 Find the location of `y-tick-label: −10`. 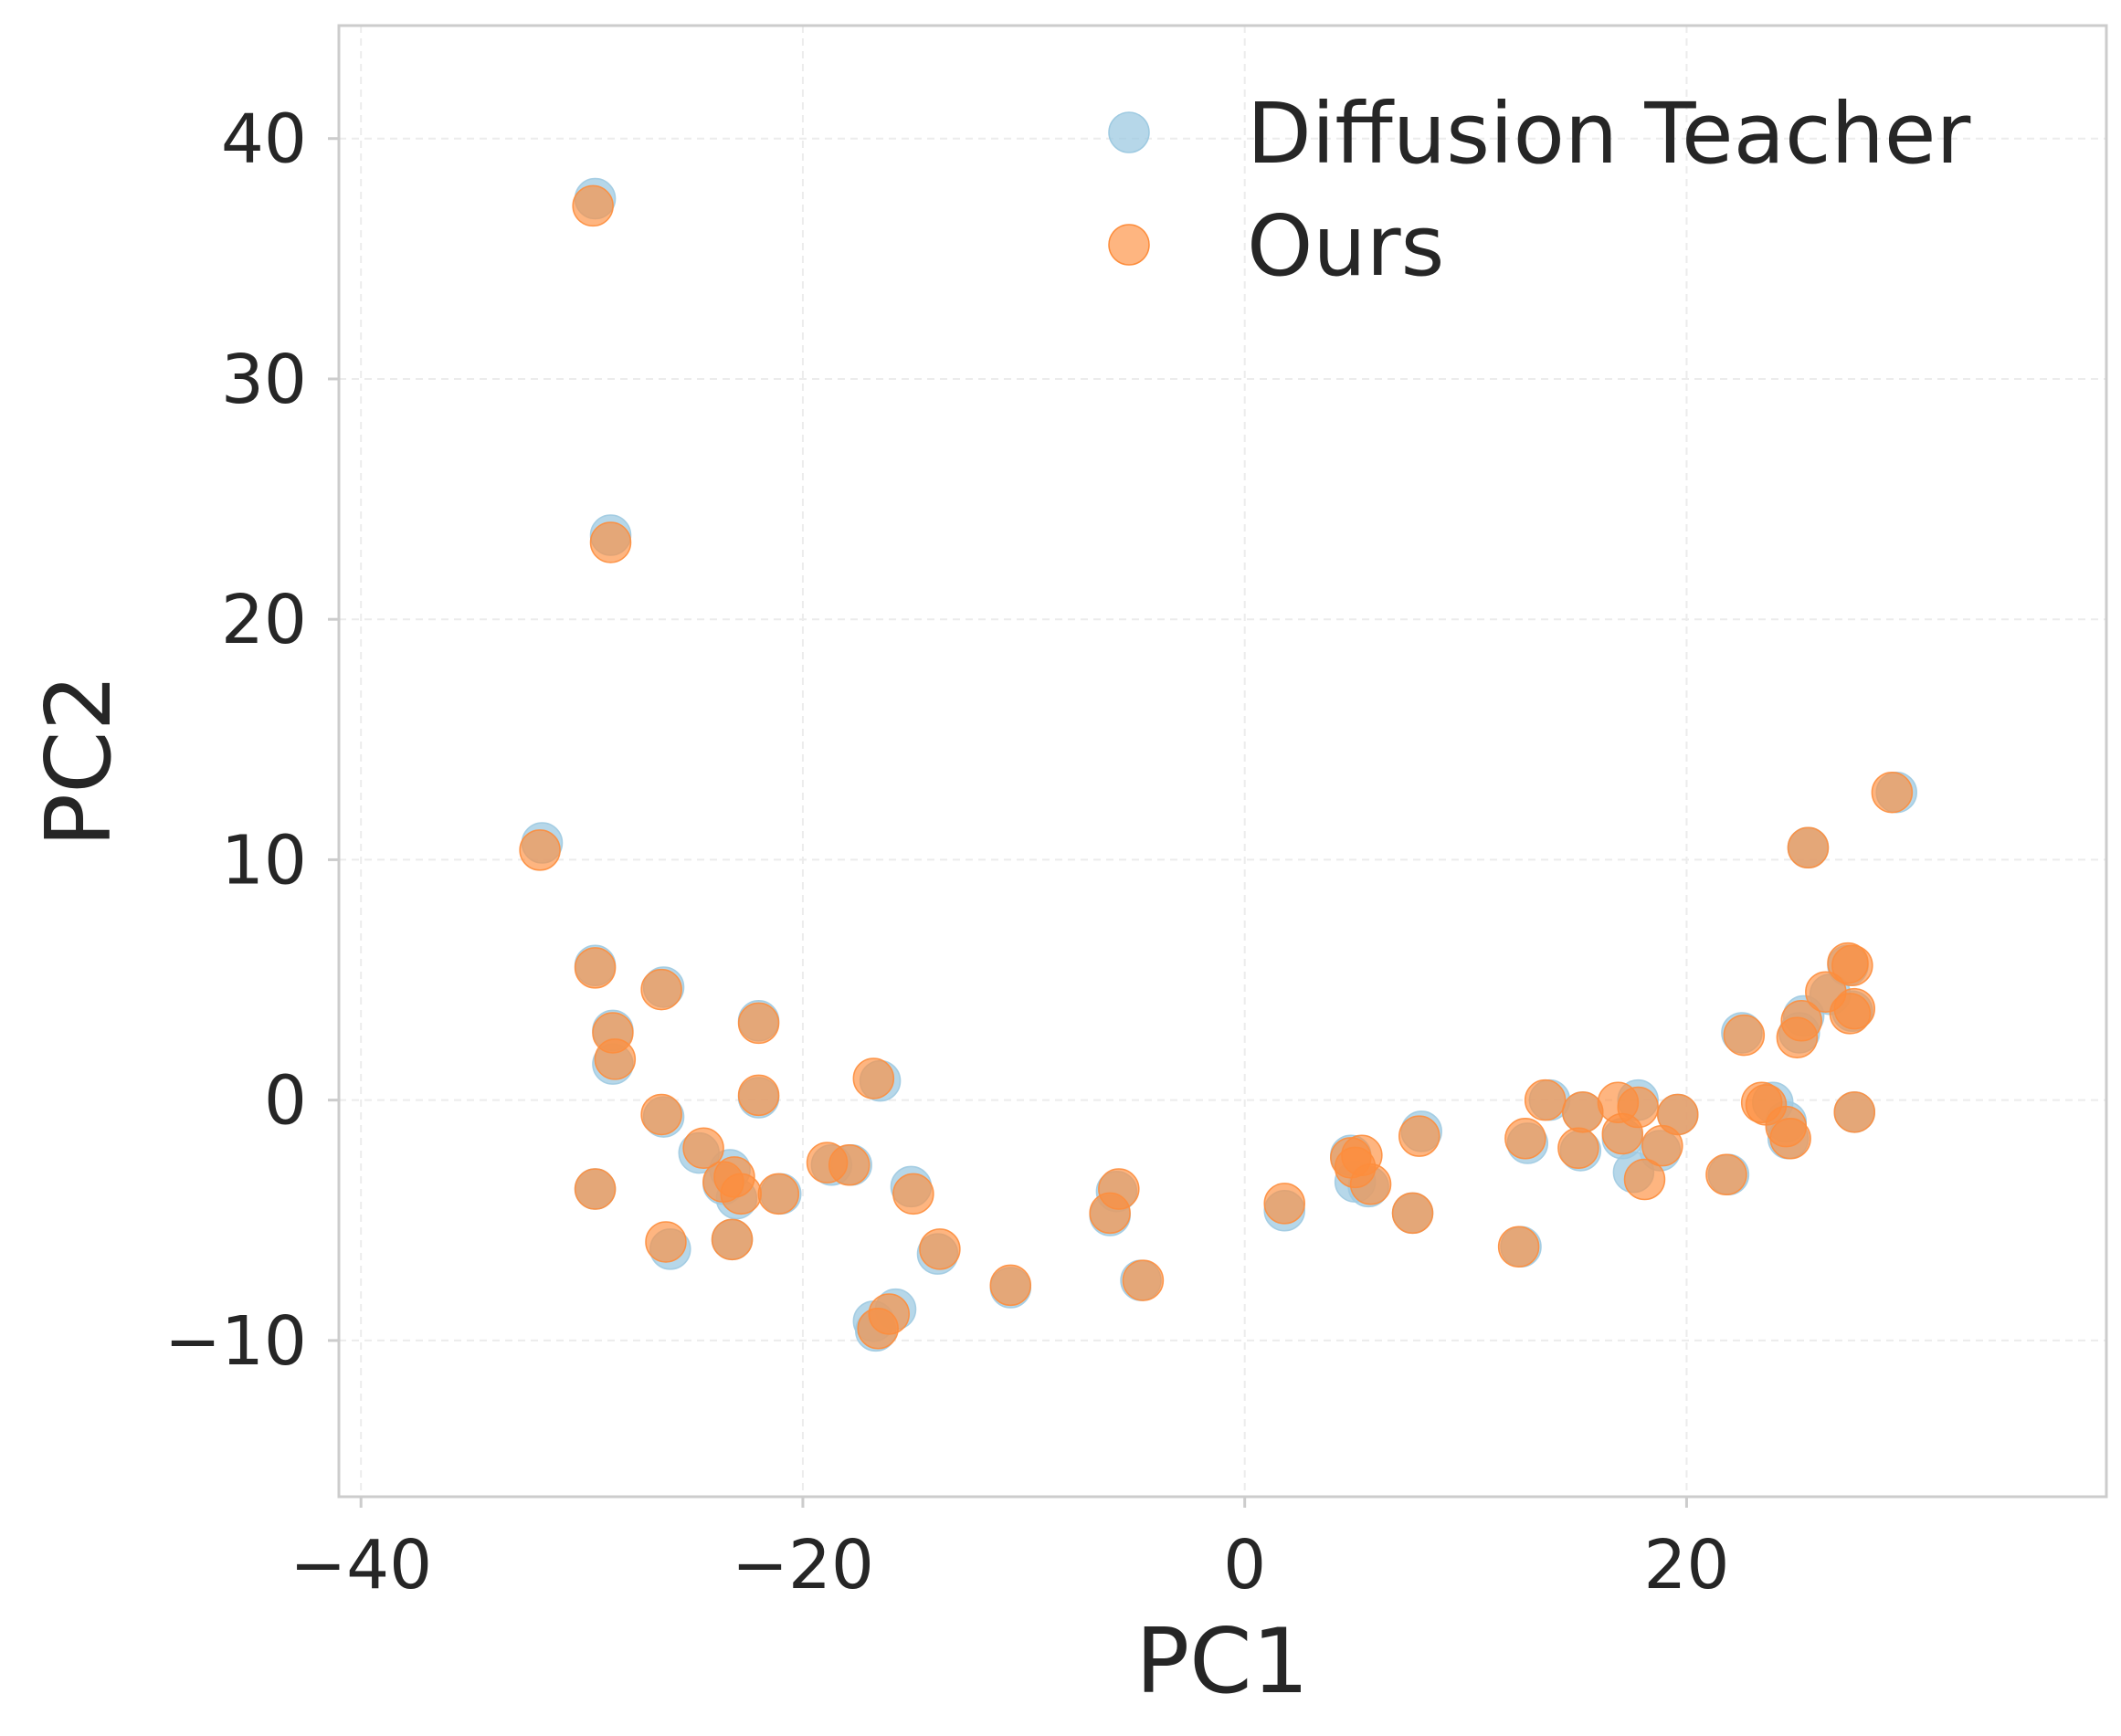

y-tick-label: −10 is located at coordinates (236, 1341).